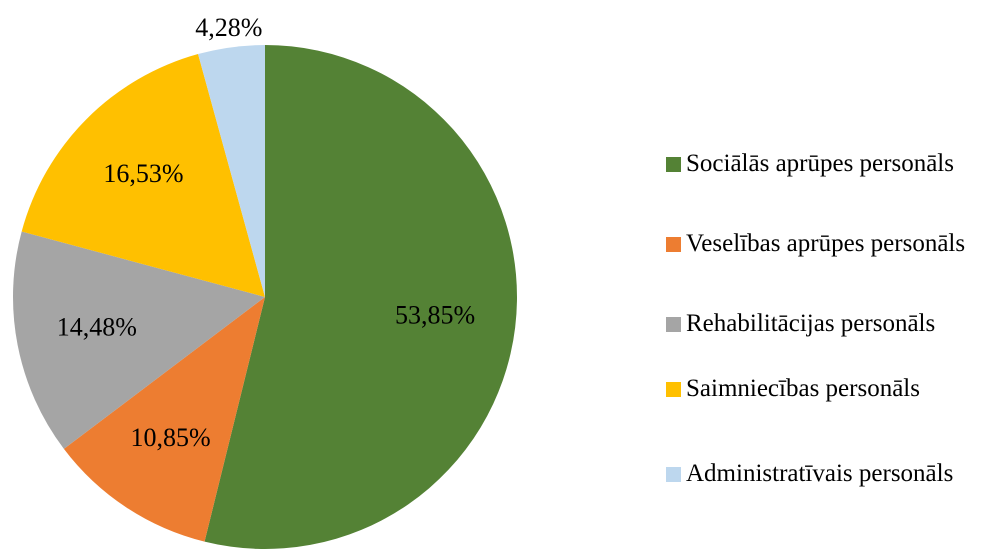 The width and height of the screenshot is (986, 550). I want to click on data-label: 16,53%, so click(143, 173).